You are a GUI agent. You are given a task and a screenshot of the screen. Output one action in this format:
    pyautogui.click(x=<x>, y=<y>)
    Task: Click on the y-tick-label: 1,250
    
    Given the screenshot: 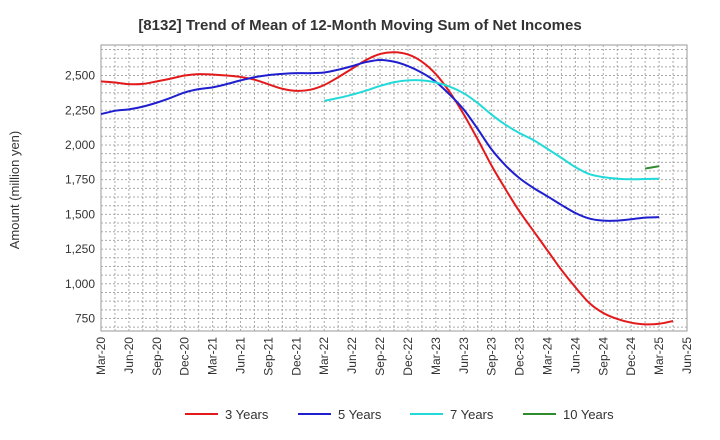 What is the action you would take?
    pyautogui.click(x=80, y=249)
    